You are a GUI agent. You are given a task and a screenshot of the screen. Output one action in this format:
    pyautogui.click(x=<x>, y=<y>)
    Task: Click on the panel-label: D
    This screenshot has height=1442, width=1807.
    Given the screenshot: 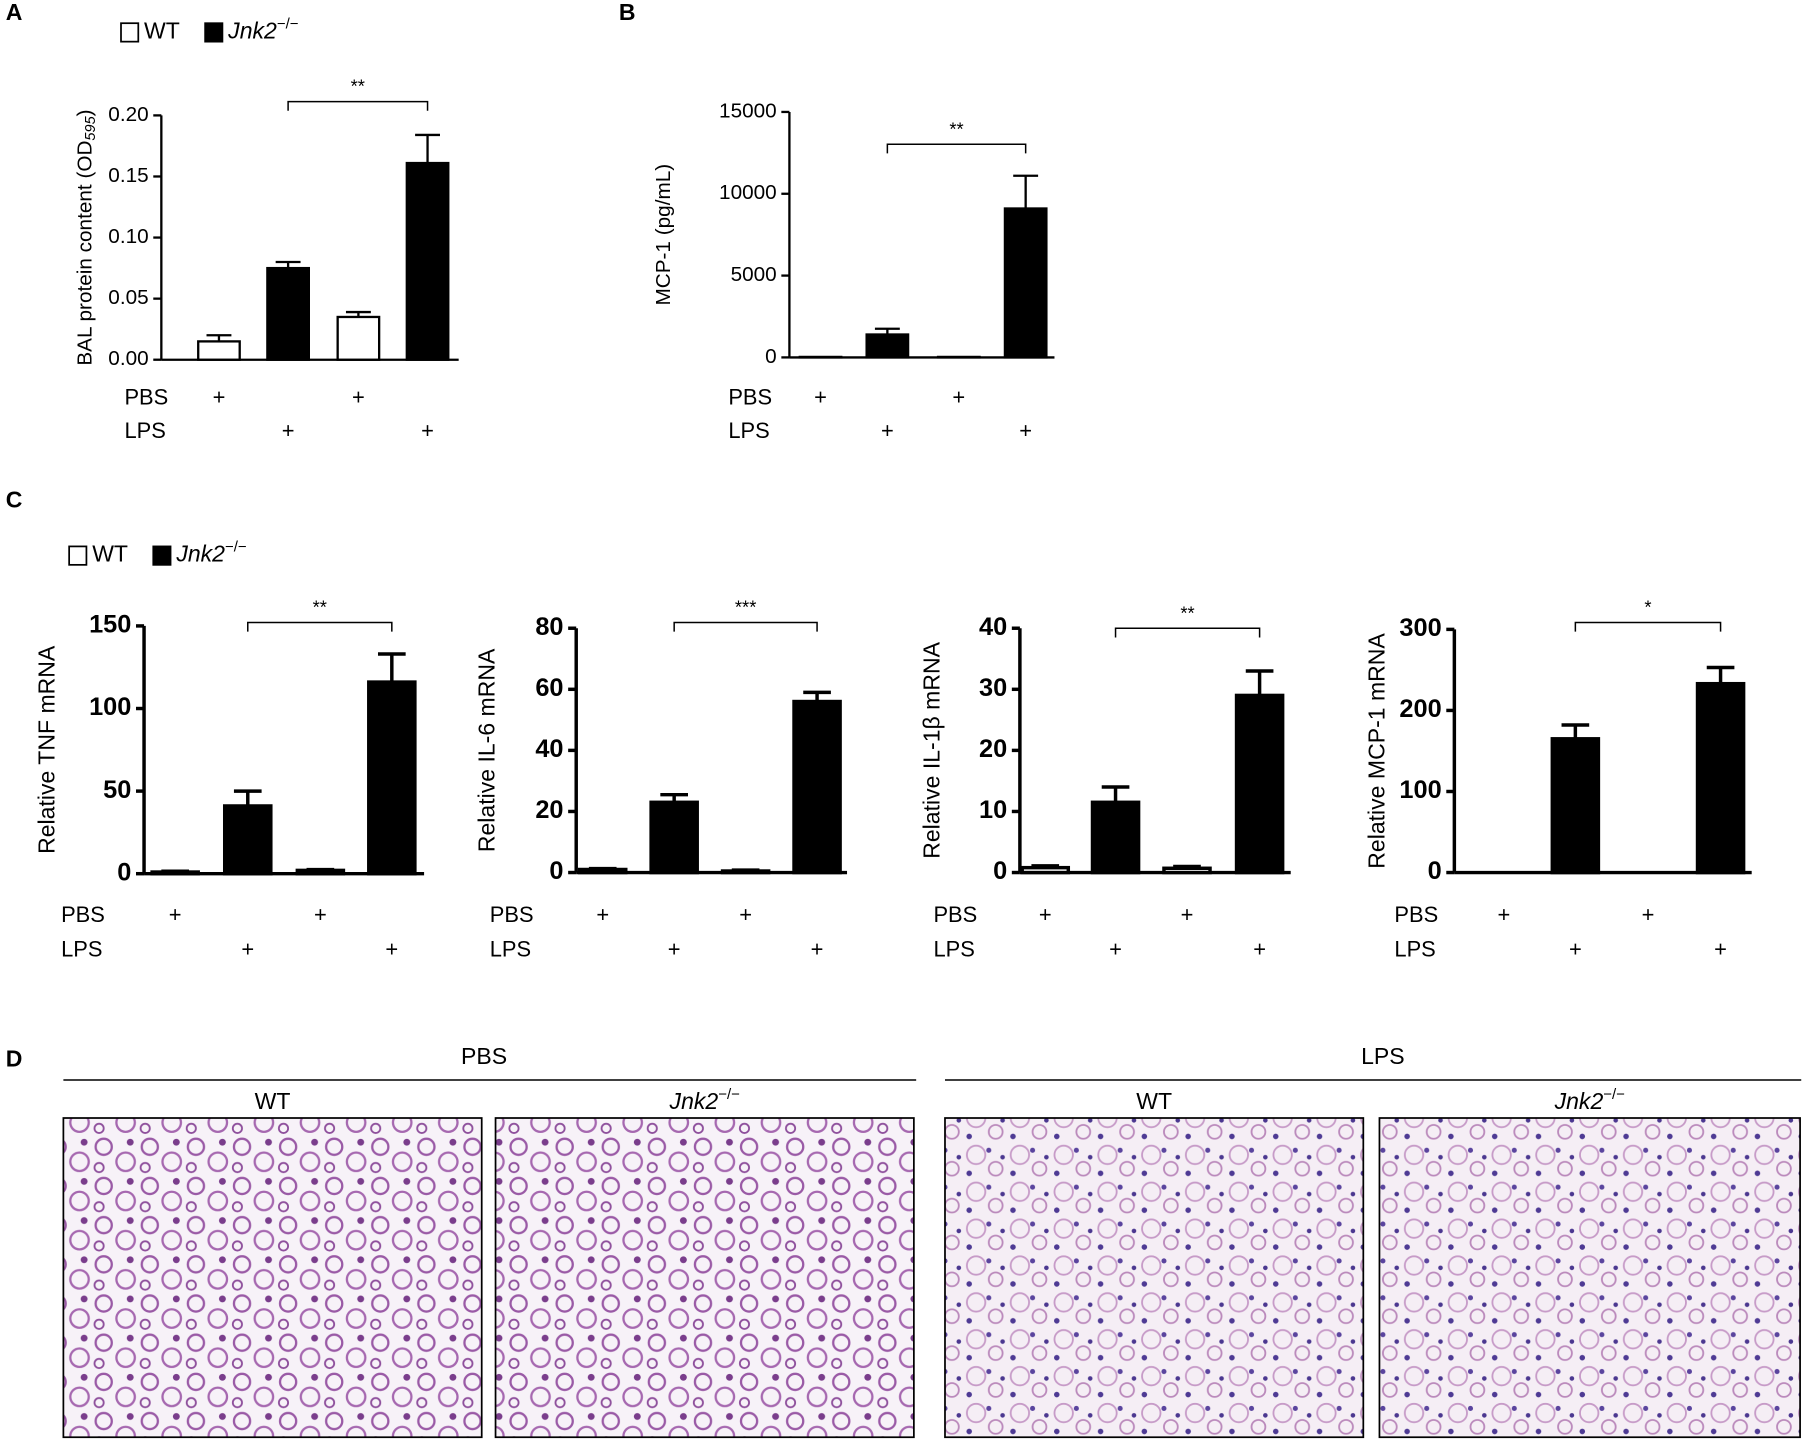 What is the action you would take?
    pyautogui.click(x=14, y=1058)
    